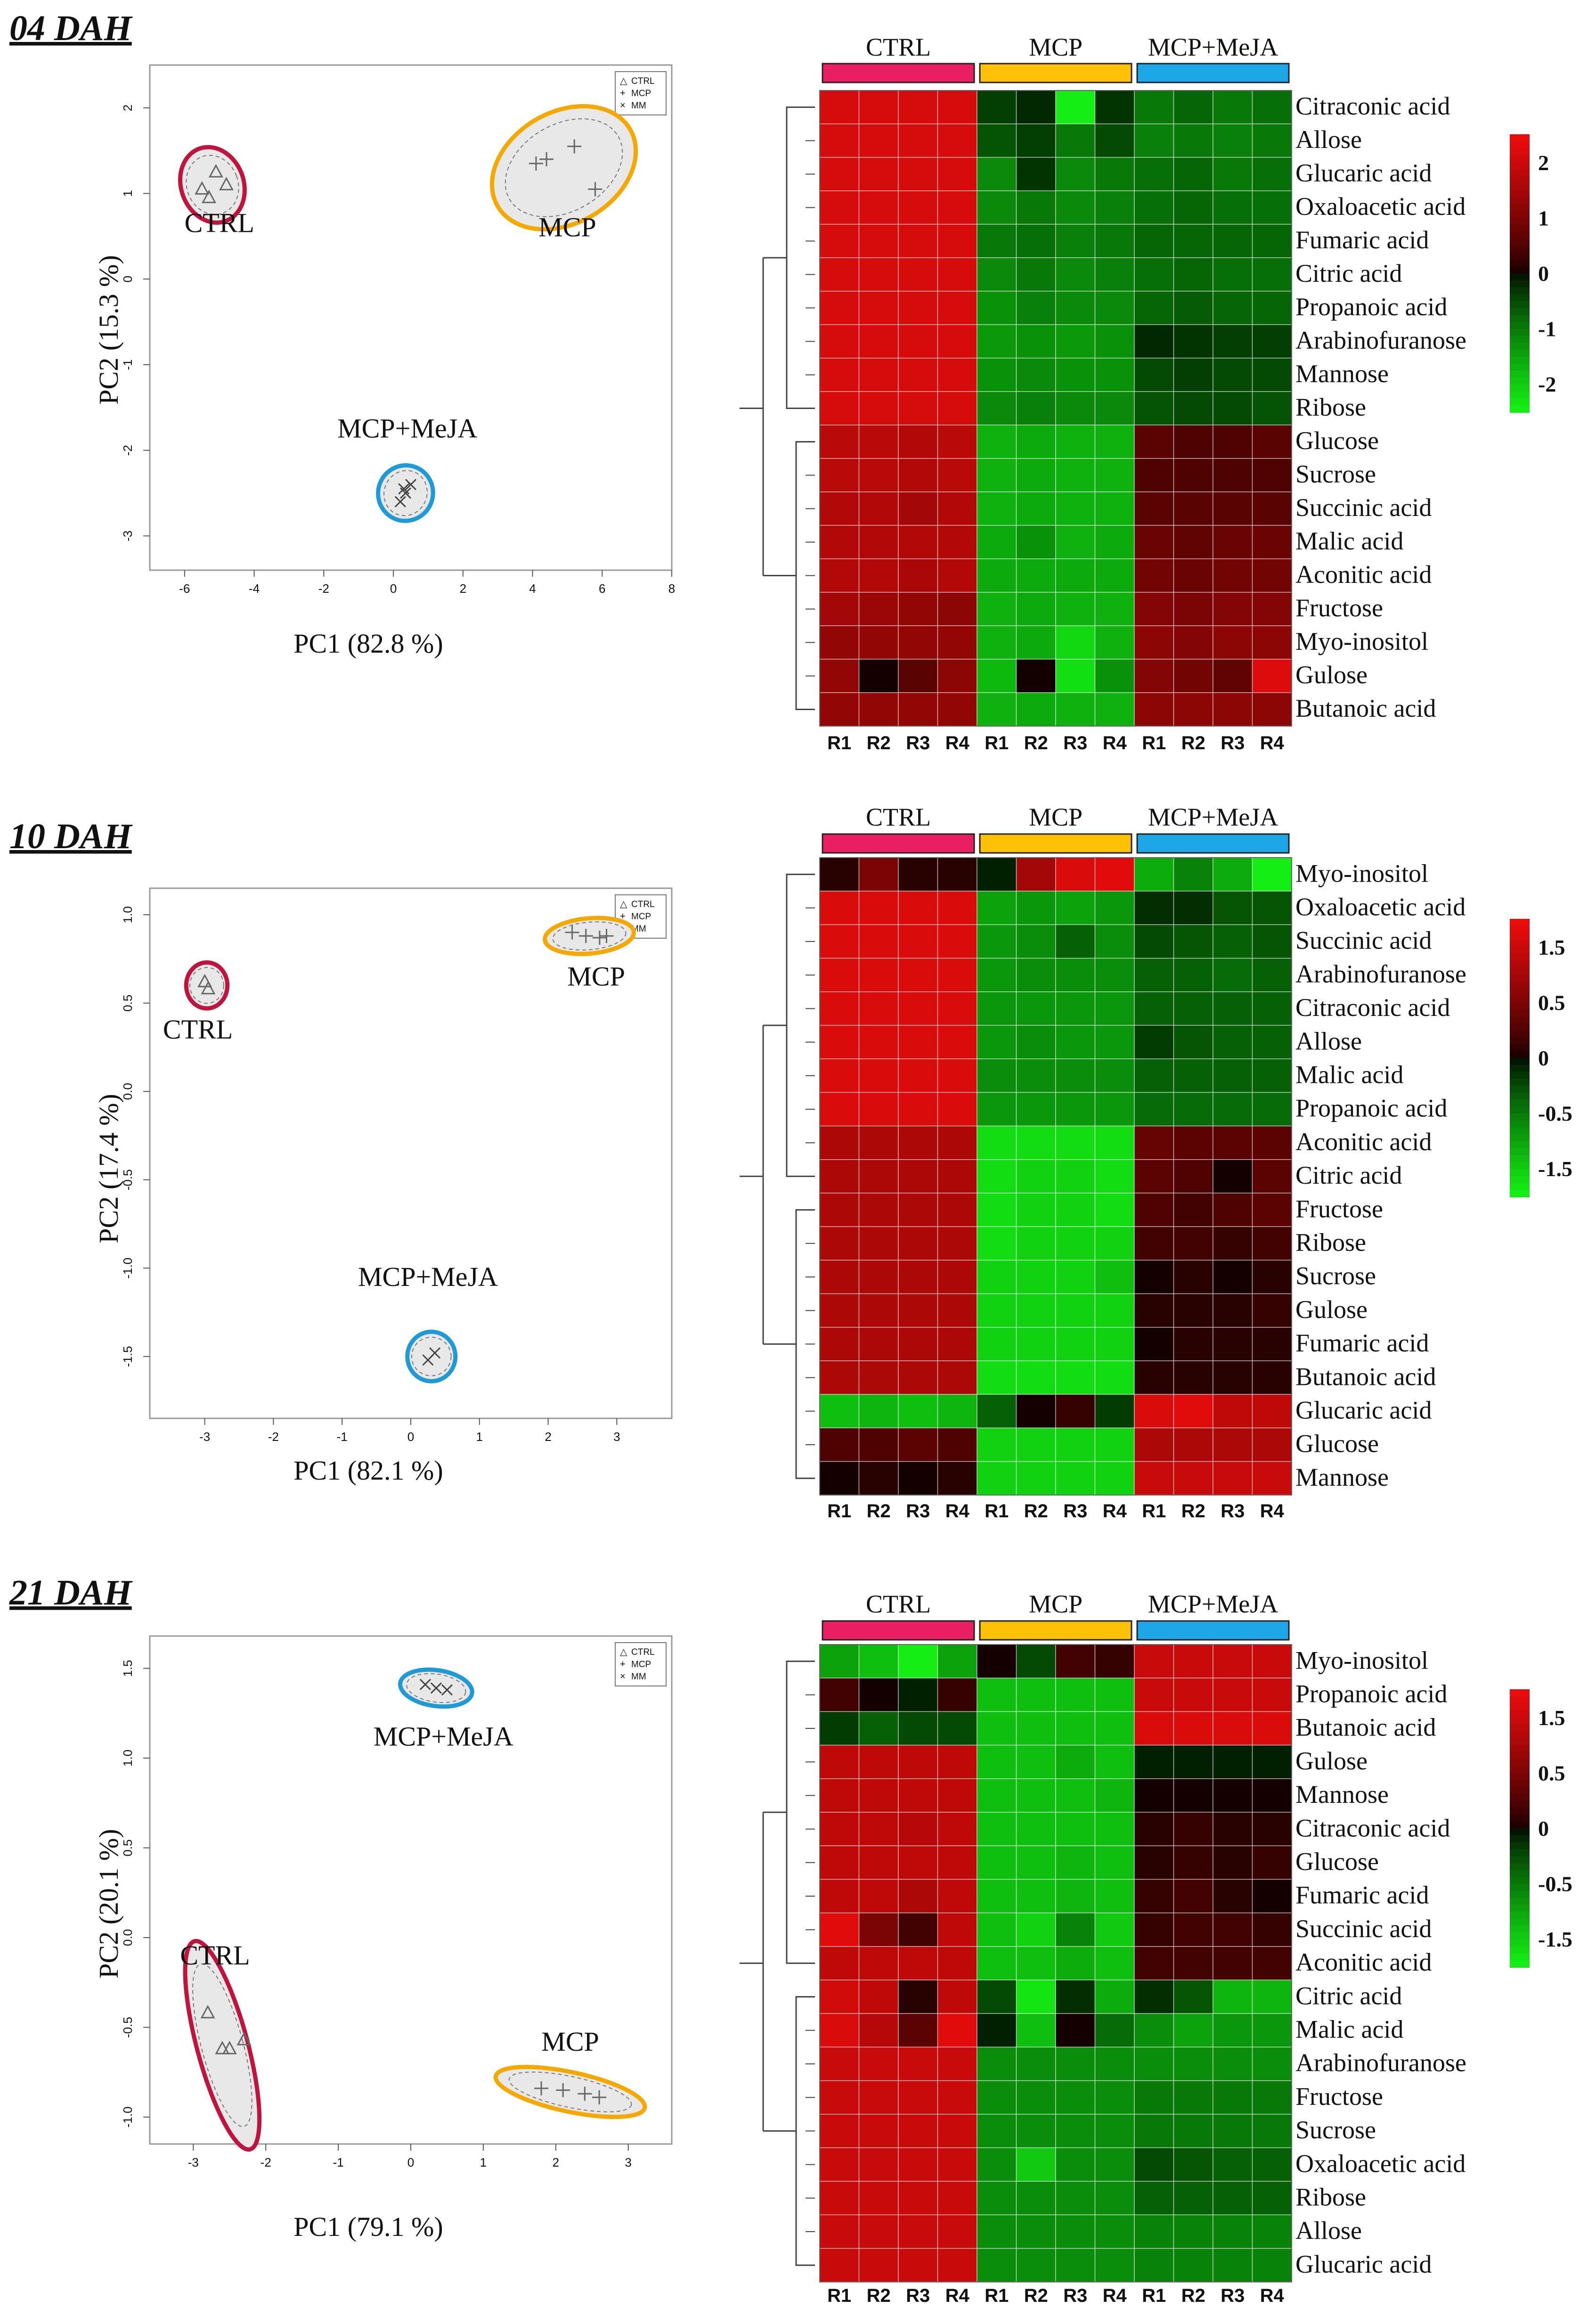  I want to click on pca-xtick-label: -4, so click(254, 588).